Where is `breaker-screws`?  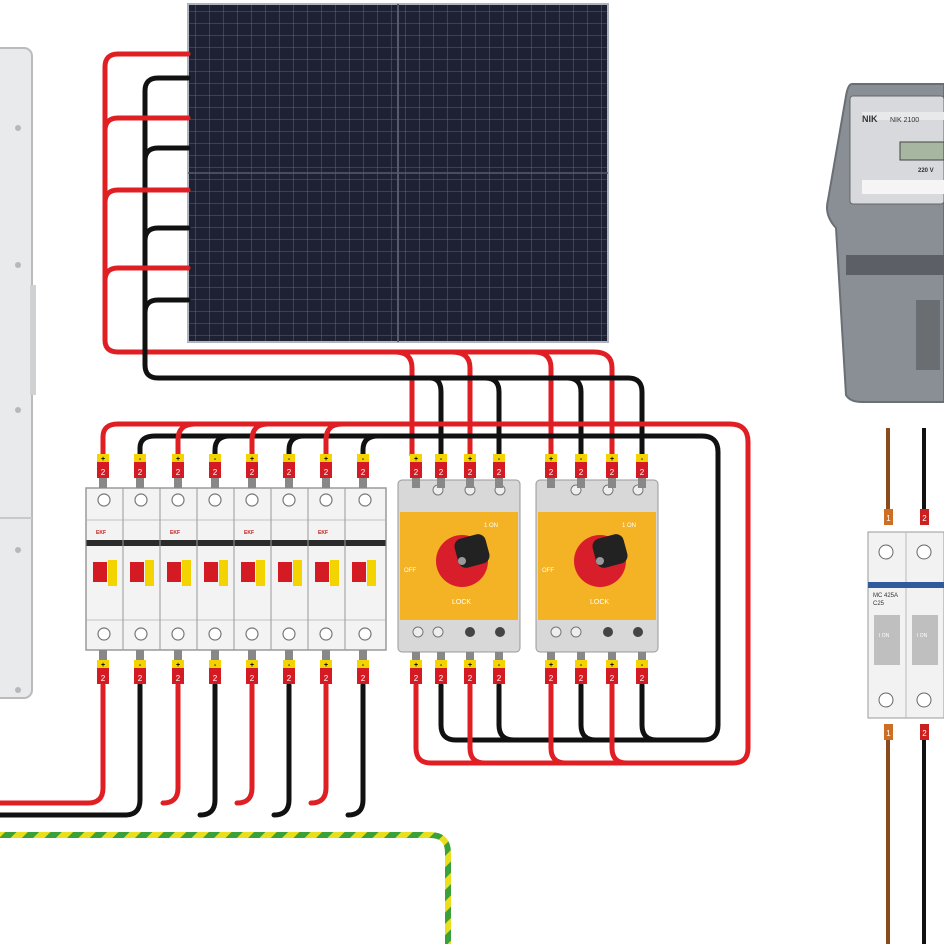
breaker-screws is located at coordinates (234, 567).